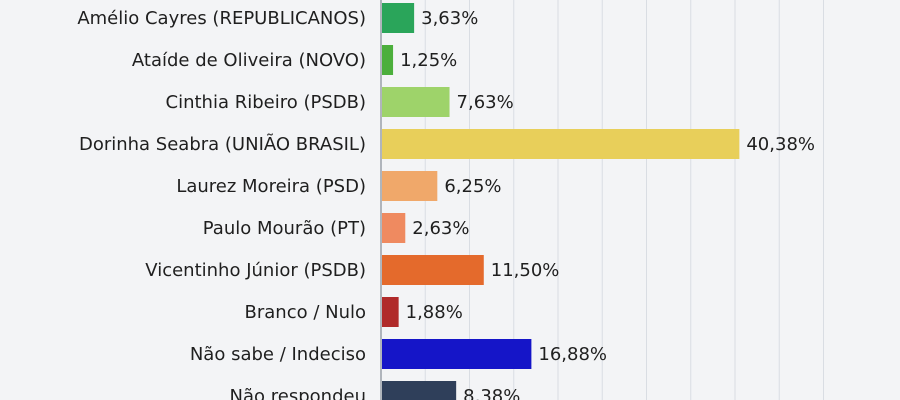  Describe the element at coordinates (449, 18) in the screenshot. I see `value-label: 3,63%` at that location.